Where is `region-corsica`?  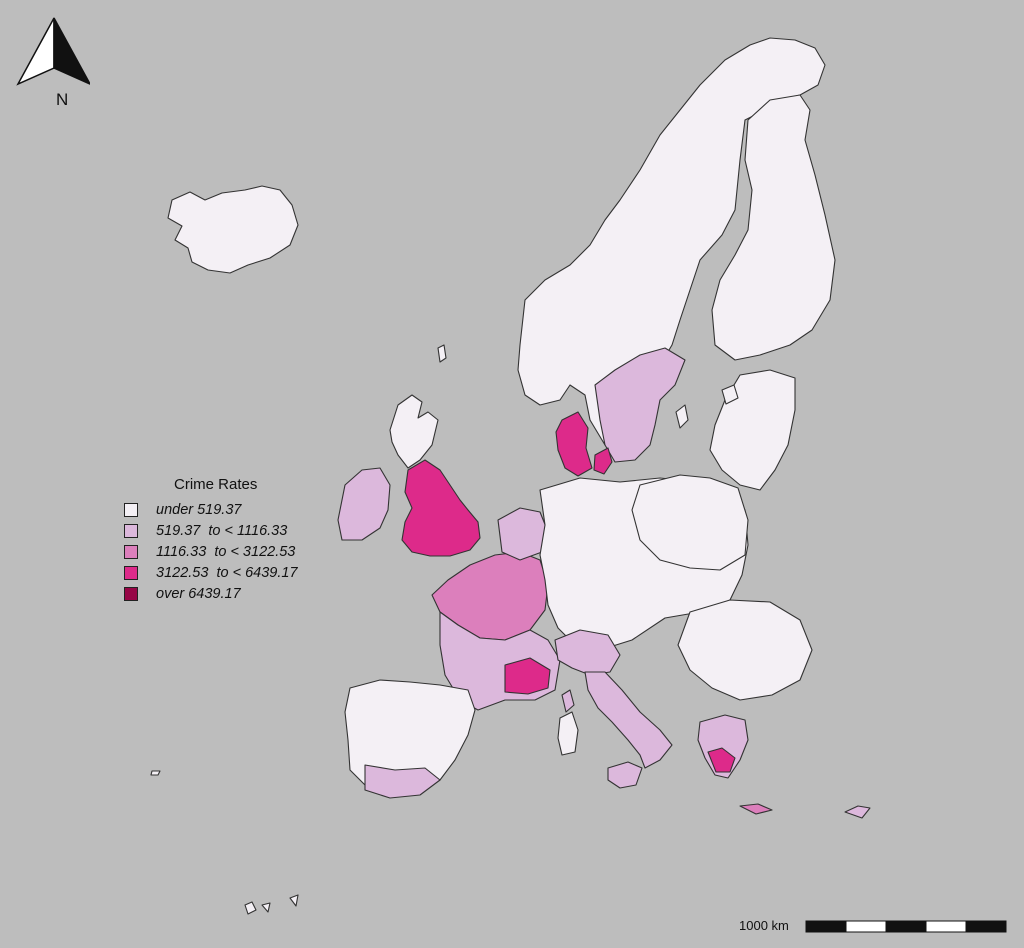
region-corsica is located at coordinates (568, 701).